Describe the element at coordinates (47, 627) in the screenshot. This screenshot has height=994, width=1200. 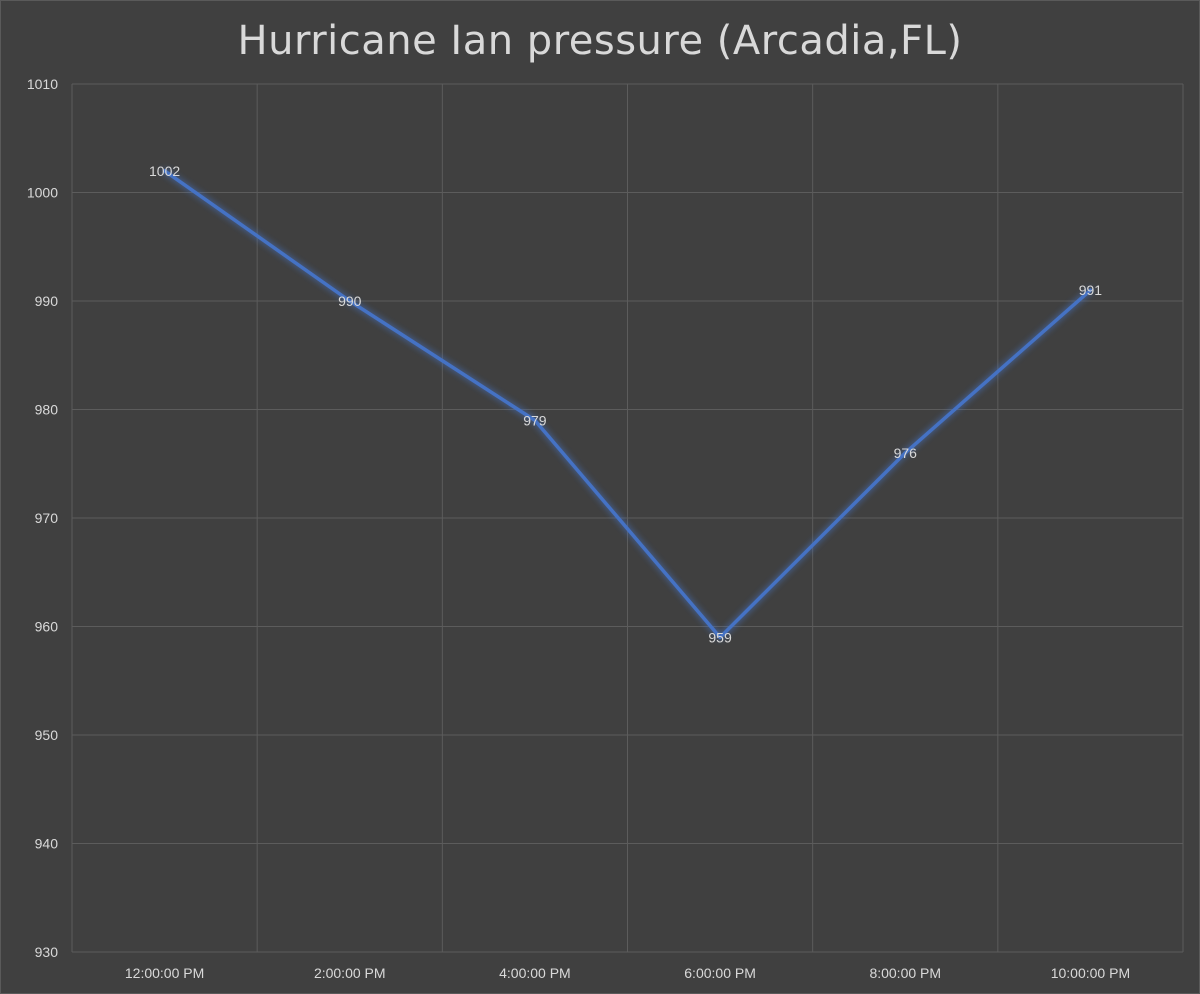
I see `y-tick-label: 960` at that location.